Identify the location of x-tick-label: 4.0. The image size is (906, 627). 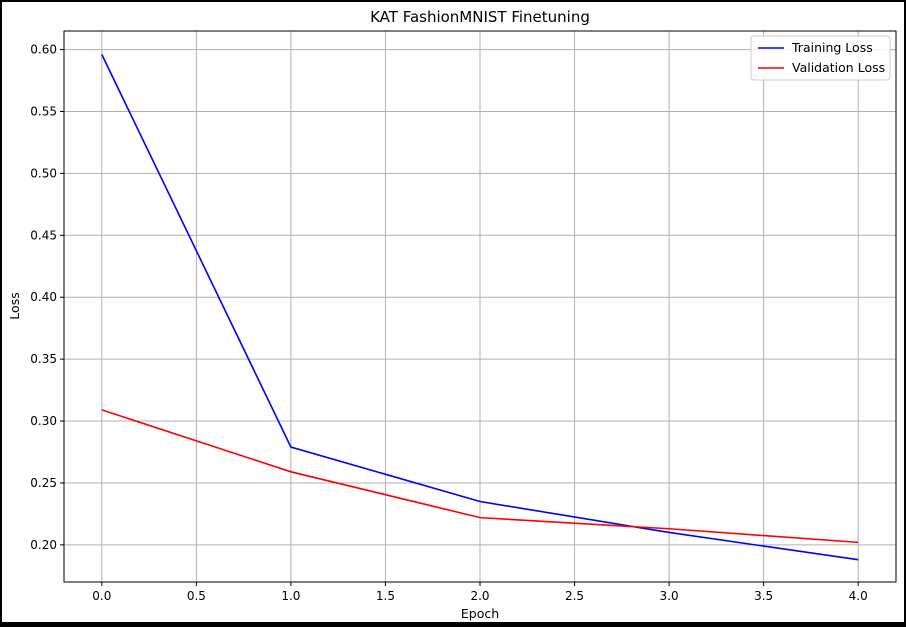
(858, 596).